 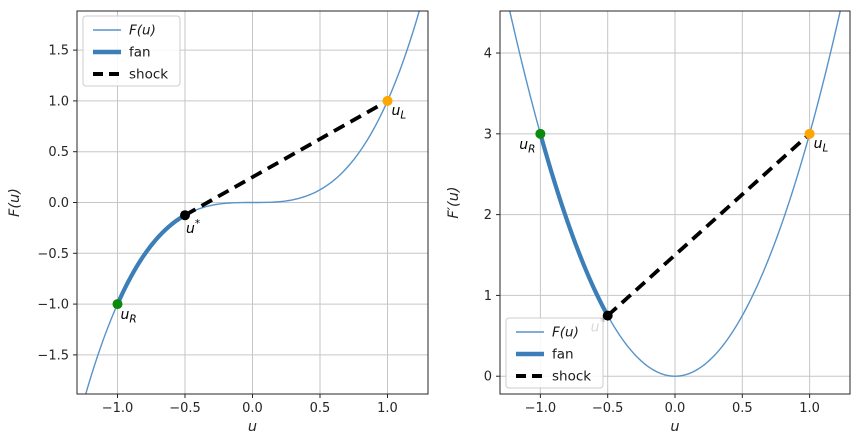 I want to click on legend-label-flux-curve: F(u), so click(x=142, y=31).